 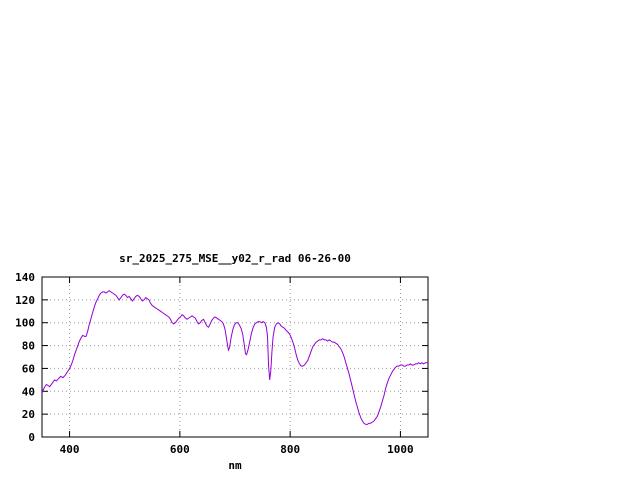 I want to click on y-tick-label: 120, so click(x=25, y=300).